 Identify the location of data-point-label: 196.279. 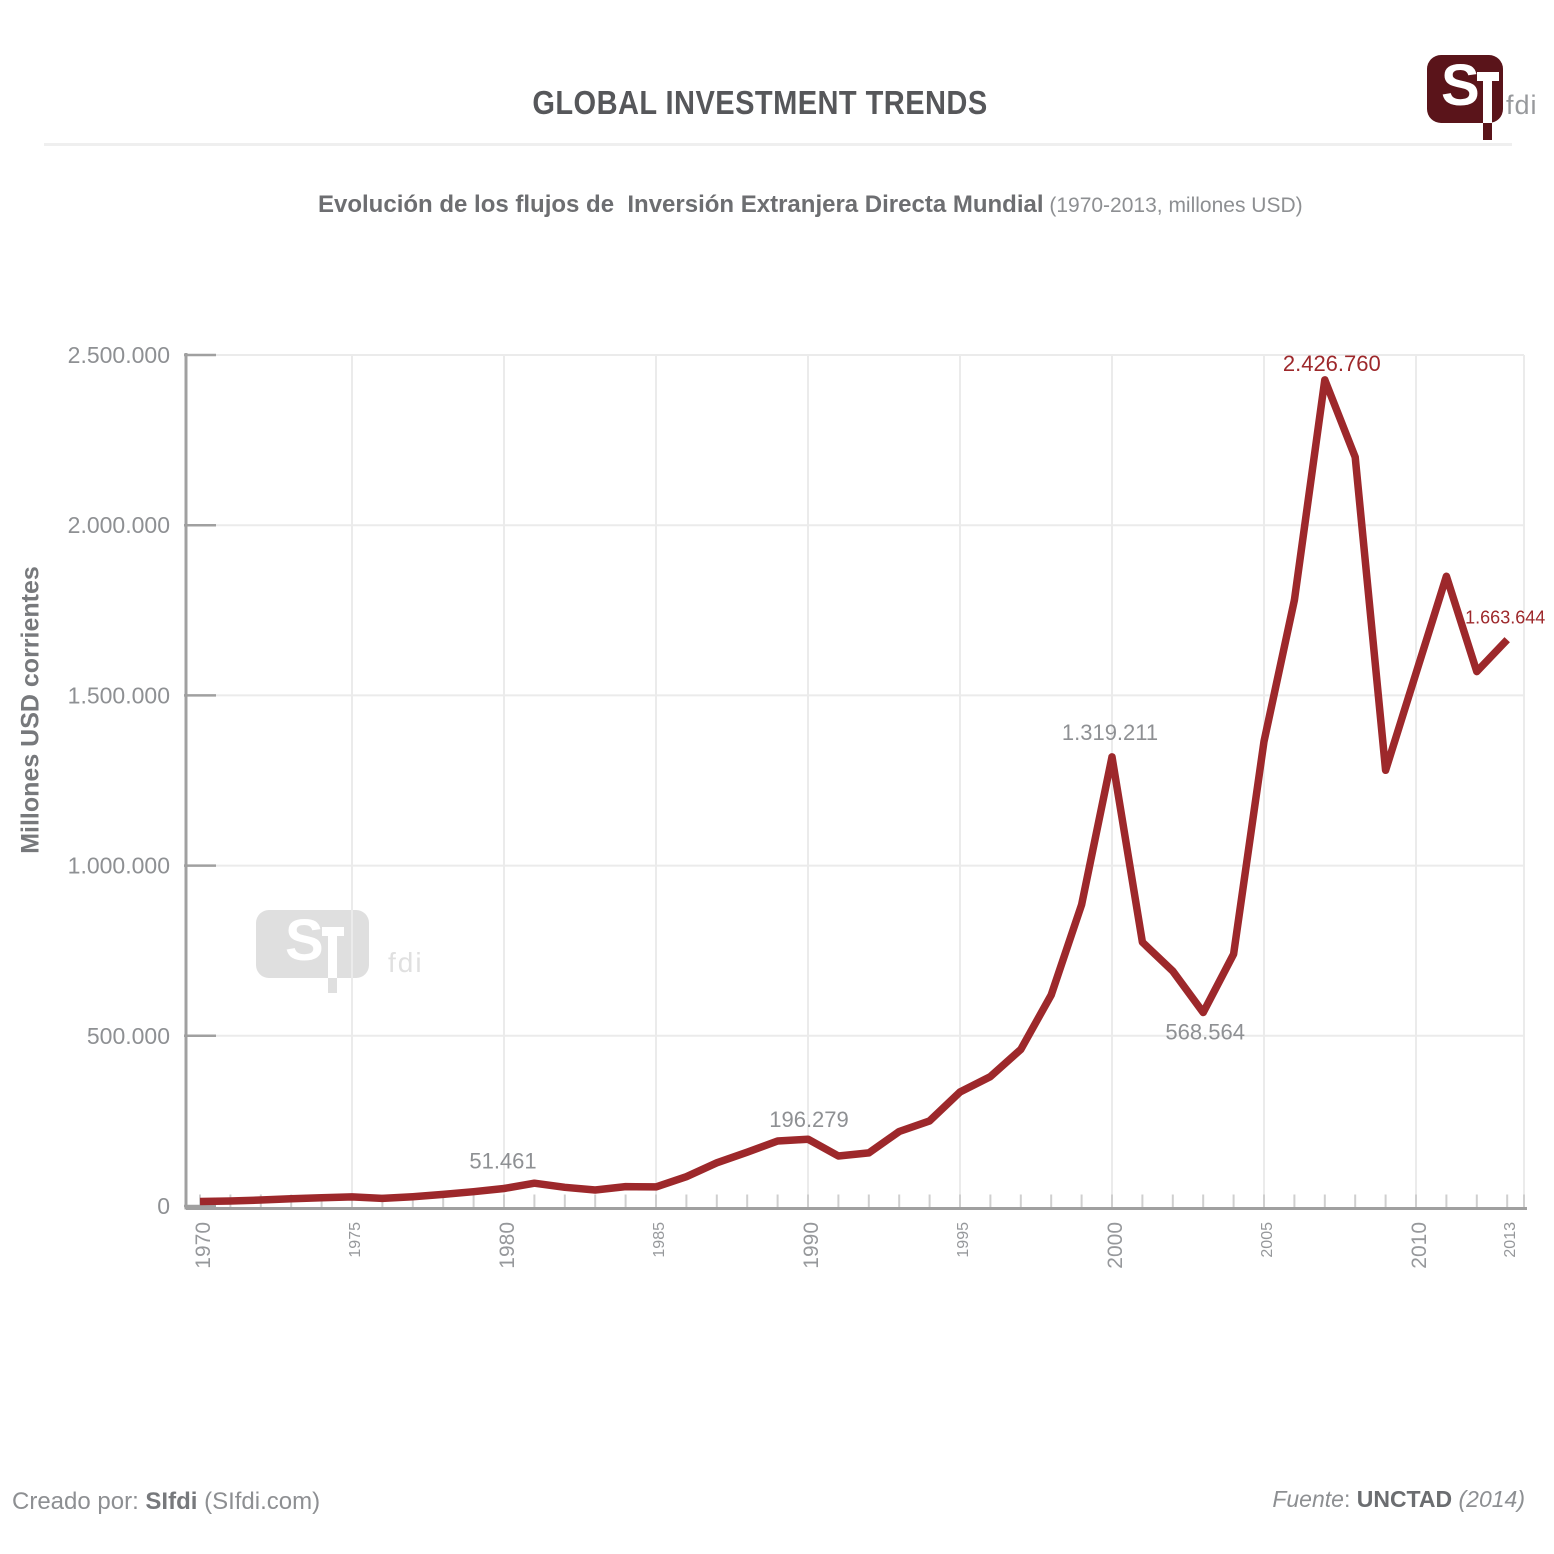
(809, 1119).